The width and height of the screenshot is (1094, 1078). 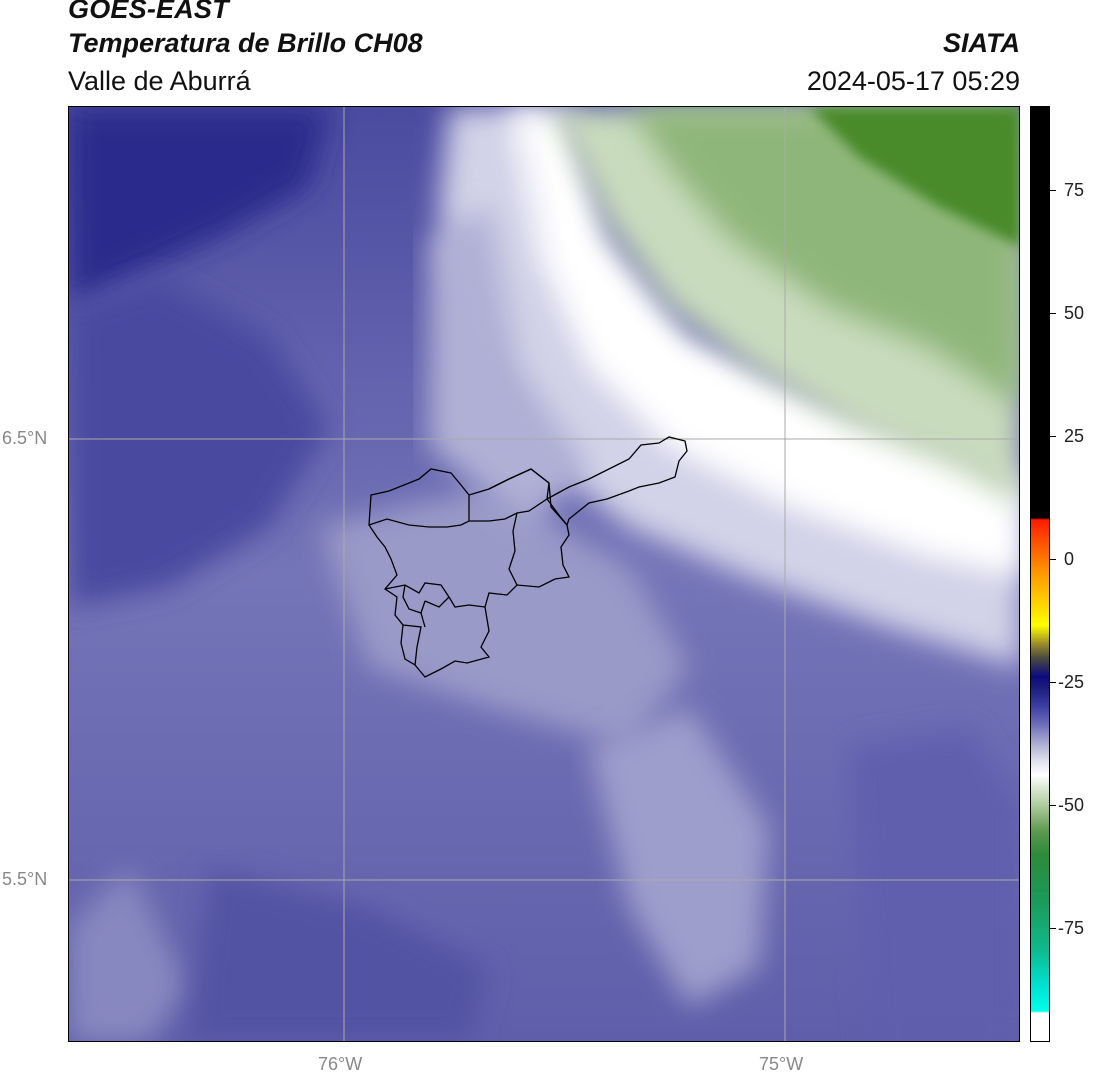 What do you see at coordinates (129, 954) in the screenshot?
I see `warm-band-sw` at bounding box center [129, 954].